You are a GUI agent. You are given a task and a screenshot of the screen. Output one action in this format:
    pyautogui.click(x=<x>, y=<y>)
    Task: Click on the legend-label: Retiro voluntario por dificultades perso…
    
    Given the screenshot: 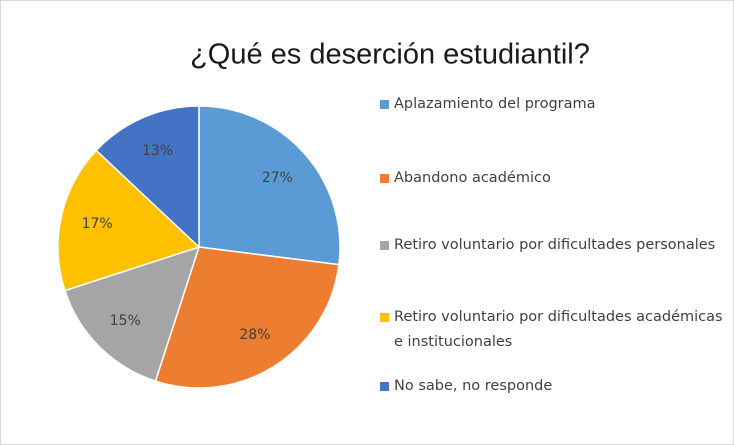 What is the action you would take?
    pyautogui.click(x=555, y=245)
    